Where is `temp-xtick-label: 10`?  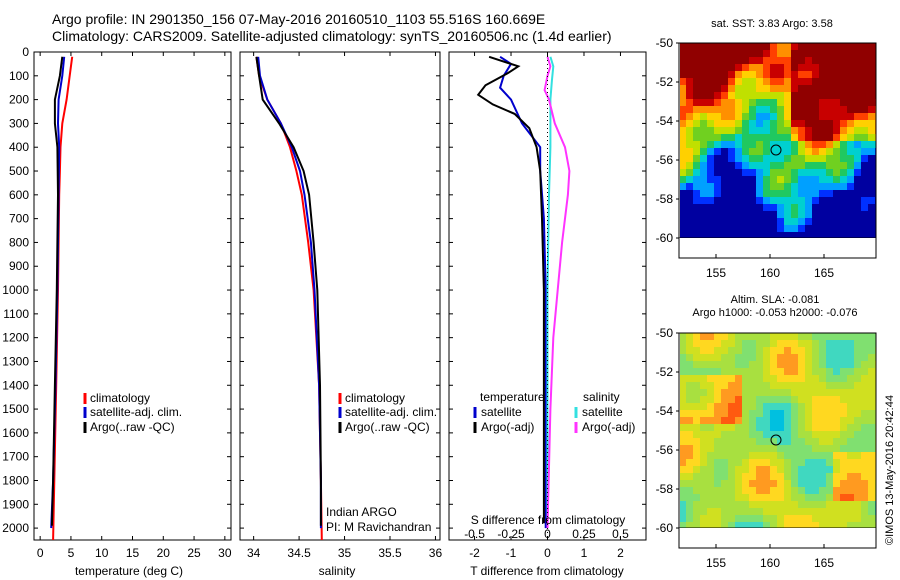
temp-xtick-label: 10 is located at coordinates (102, 553).